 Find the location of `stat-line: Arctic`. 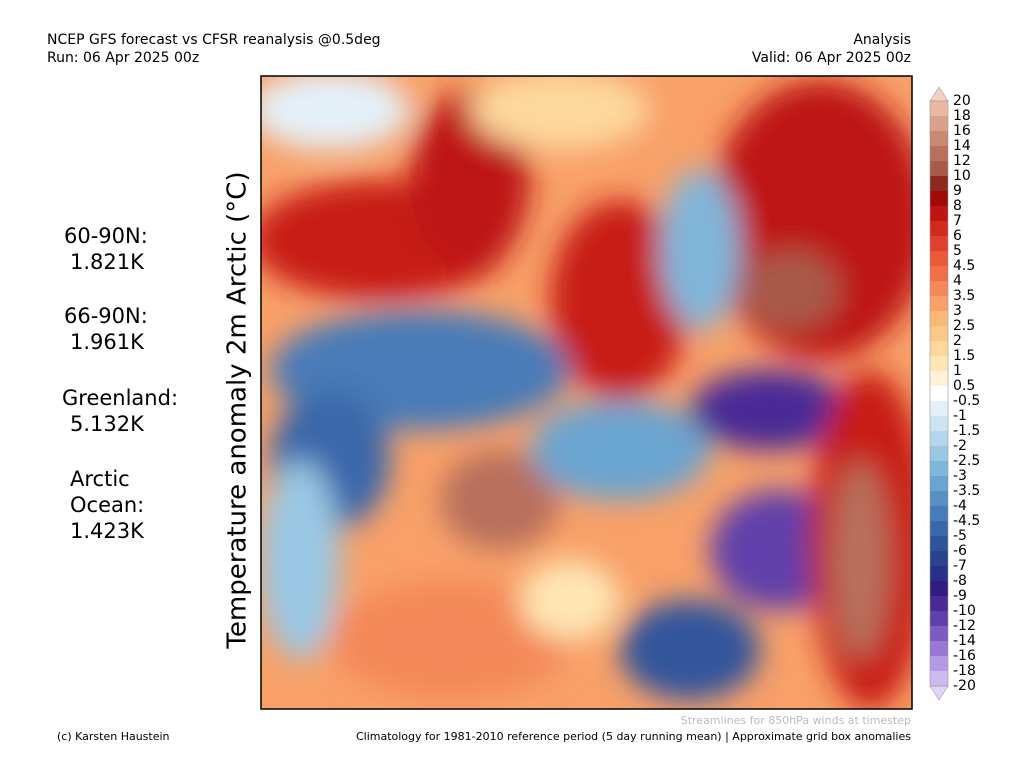

stat-line: Arctic is located at coordinates (100, 479).